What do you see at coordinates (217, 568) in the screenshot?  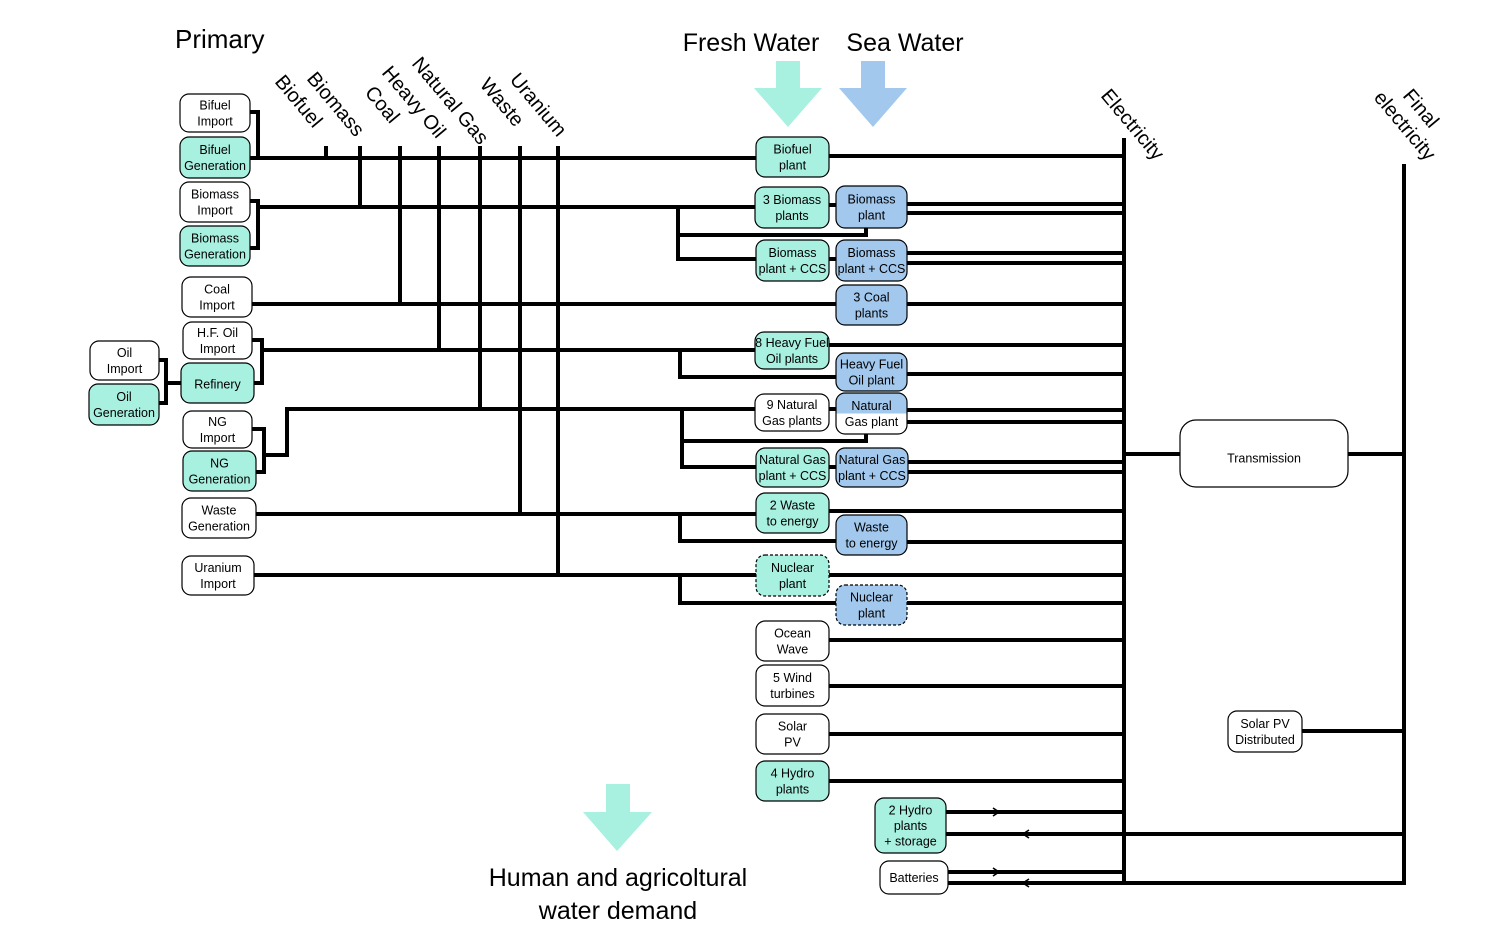 I see `node-label: Uranium` at bounding box center [217, 568].